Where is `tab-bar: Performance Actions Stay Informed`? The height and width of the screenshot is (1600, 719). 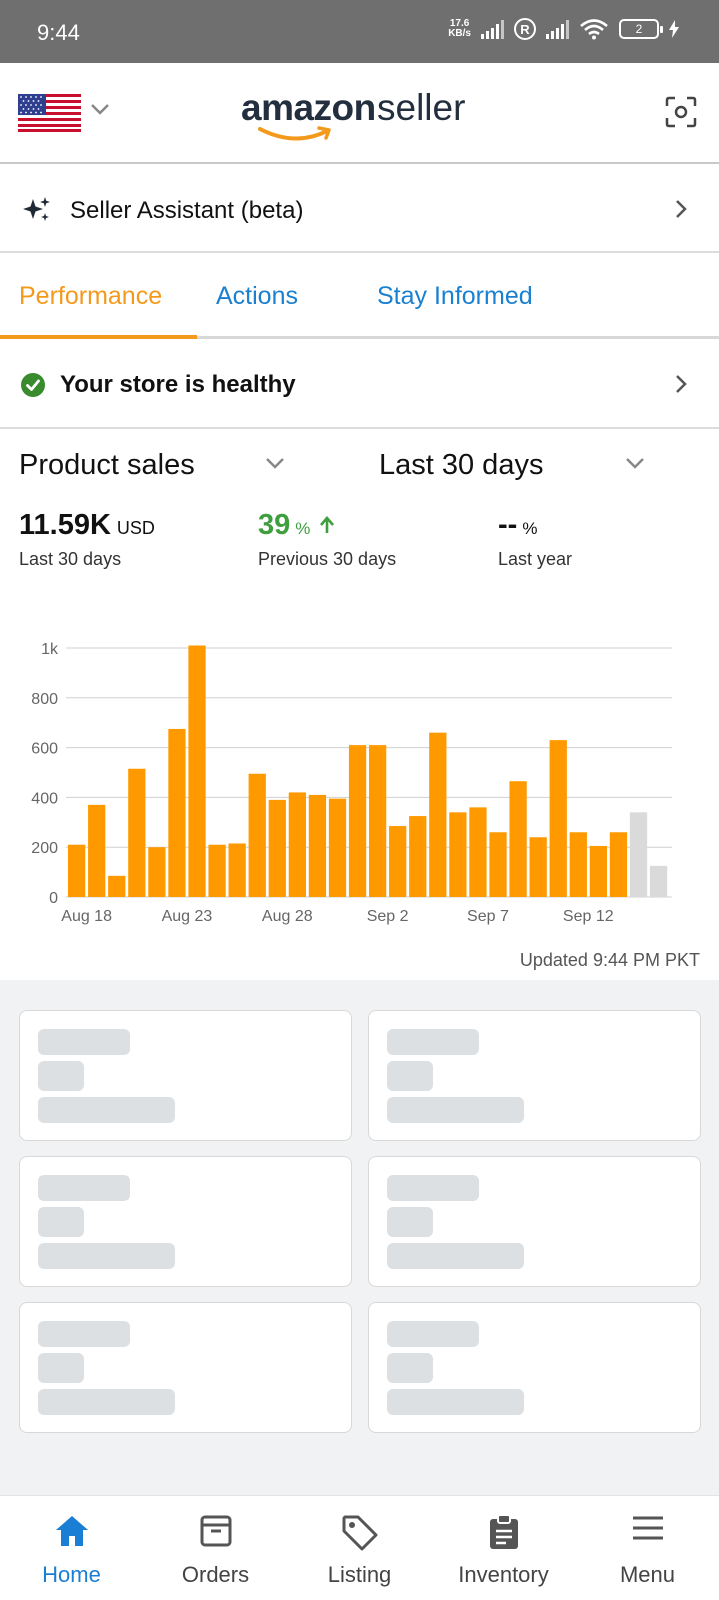
tab-bar: Performance Actions Stay Informed is located at coordinates (359, 297).